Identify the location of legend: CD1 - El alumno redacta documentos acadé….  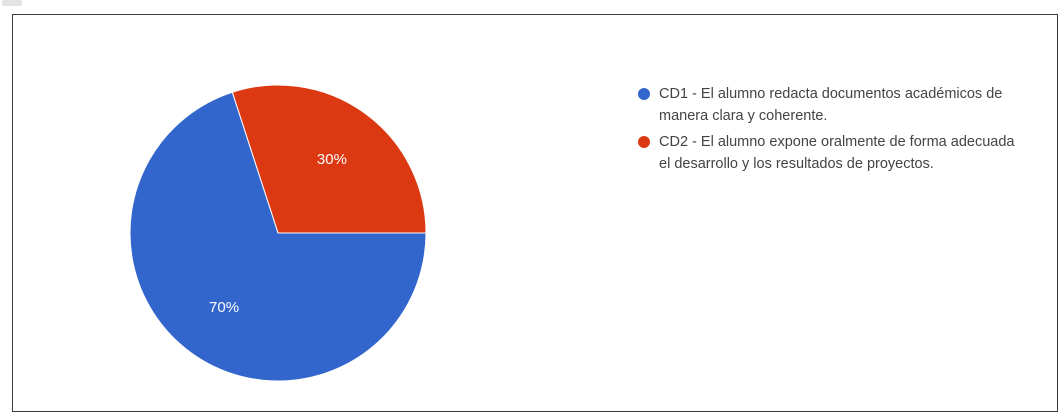
(838, 131).